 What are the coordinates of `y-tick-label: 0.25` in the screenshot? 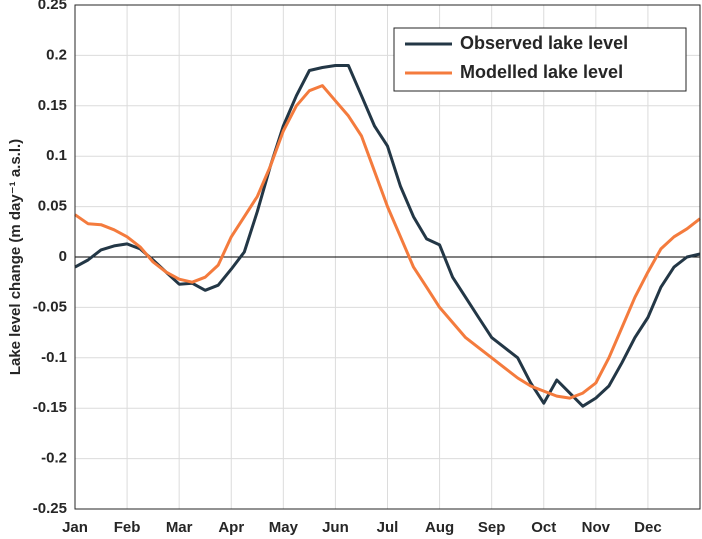 It's located at (52, 6).